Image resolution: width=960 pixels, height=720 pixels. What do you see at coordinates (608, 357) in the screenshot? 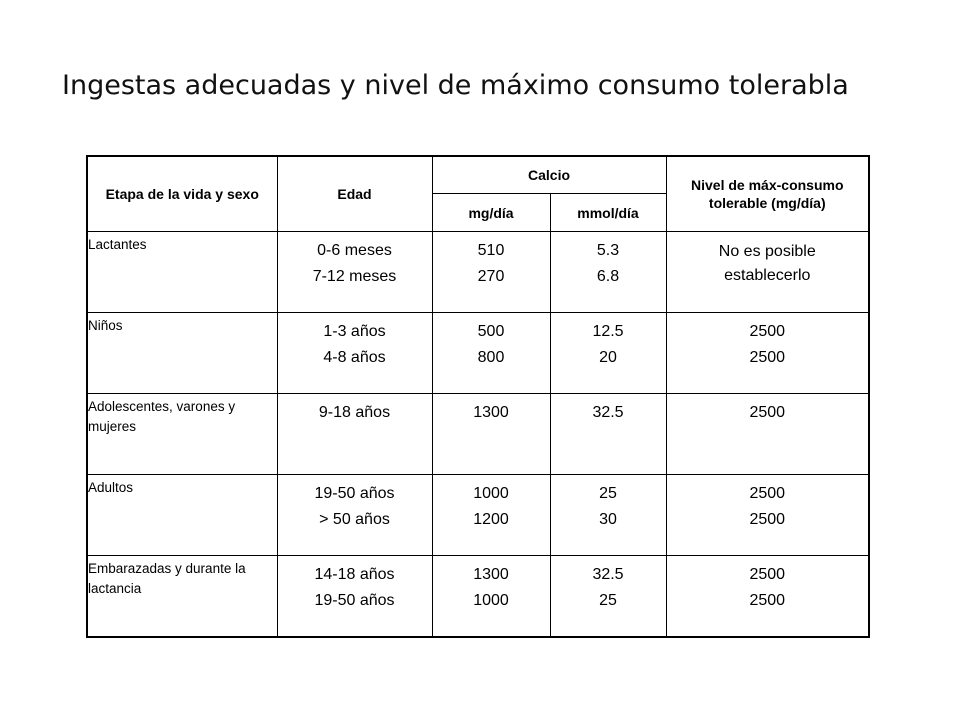
I see `mmol-value: 20` at bounding box center [608, 357].